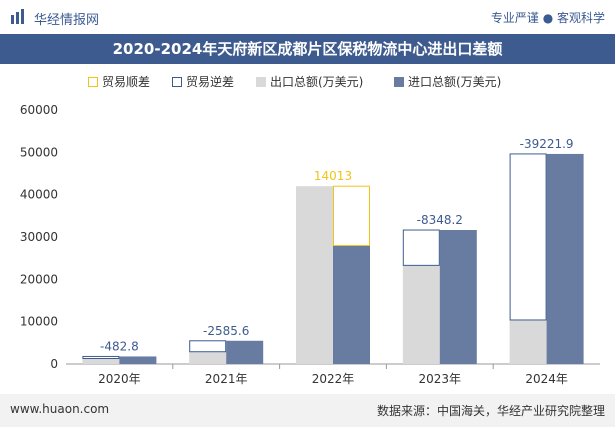 Image resolution: width=615 pixels, height=427 pixels. What do you see at coordinates (39, 322) in the screenshot?
I see `y-tick-label: 10000` at bounding box center [39, 322].